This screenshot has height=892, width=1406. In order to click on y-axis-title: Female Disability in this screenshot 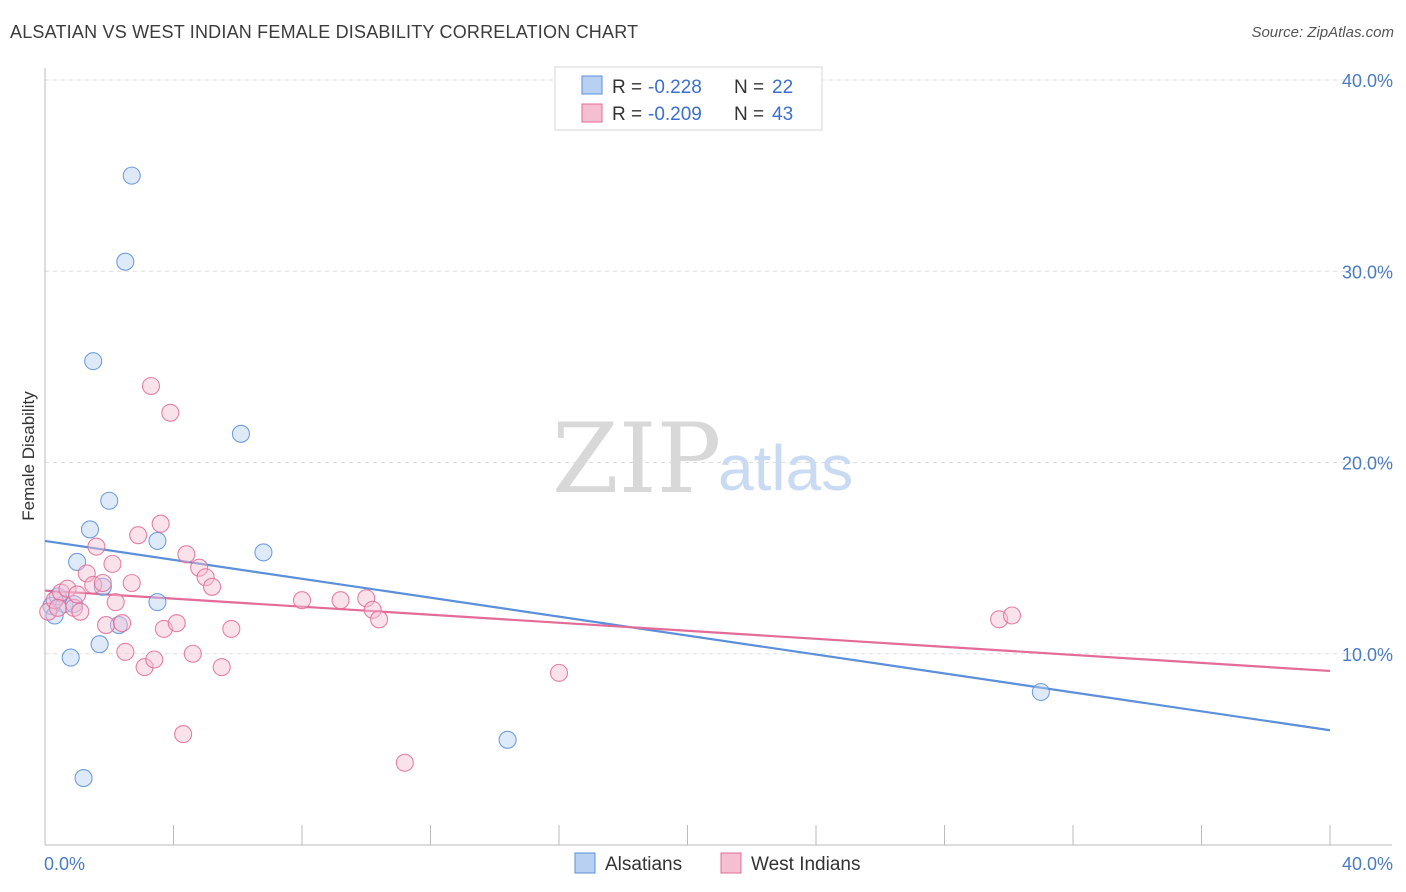, I will do `click(28, 456)`.